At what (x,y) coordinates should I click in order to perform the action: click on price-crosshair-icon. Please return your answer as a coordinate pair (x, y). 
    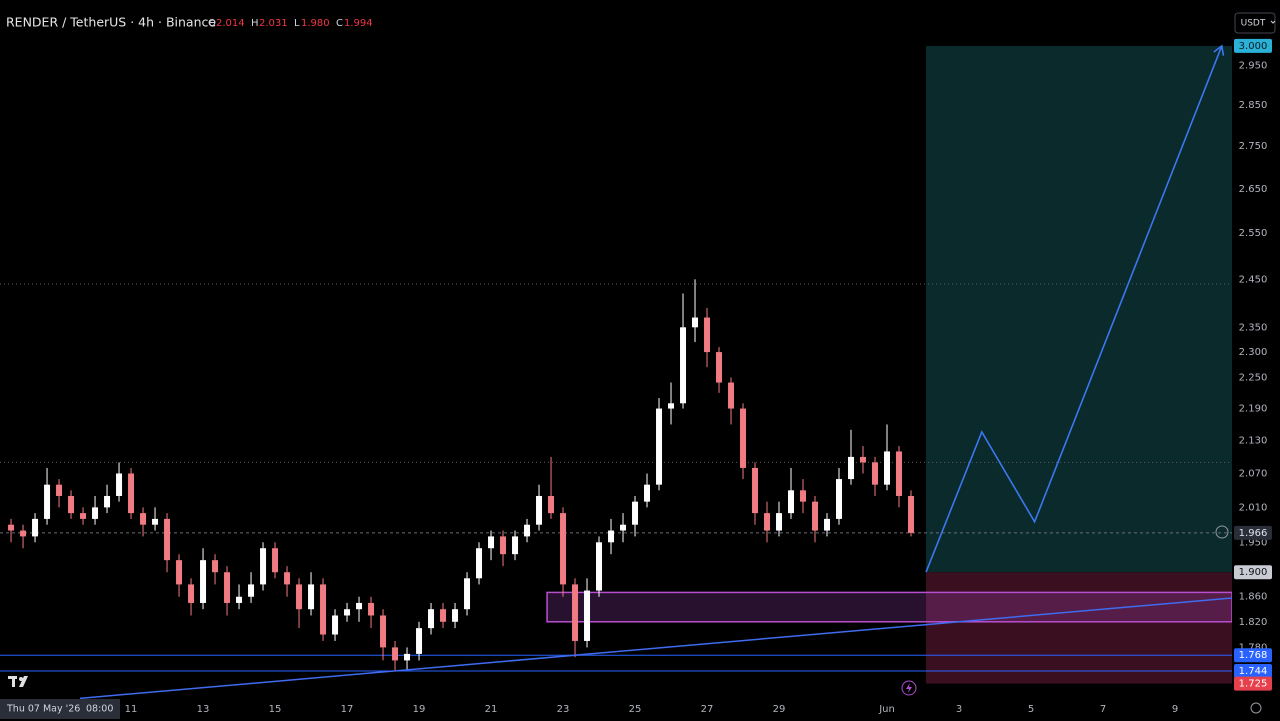
    Looking at the image, I should click on (1222, 532).